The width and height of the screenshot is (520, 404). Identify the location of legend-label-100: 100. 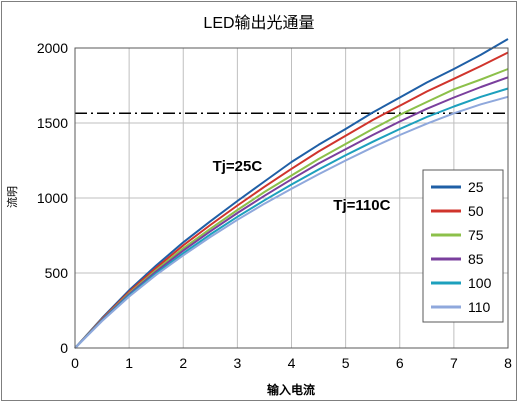
(480, 283).